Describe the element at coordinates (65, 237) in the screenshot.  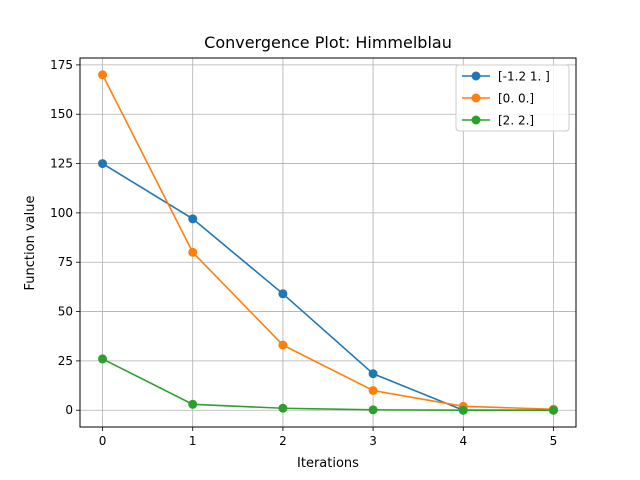
I see `y-axis: 0 25 50 75 100 125 150 175` at that location.